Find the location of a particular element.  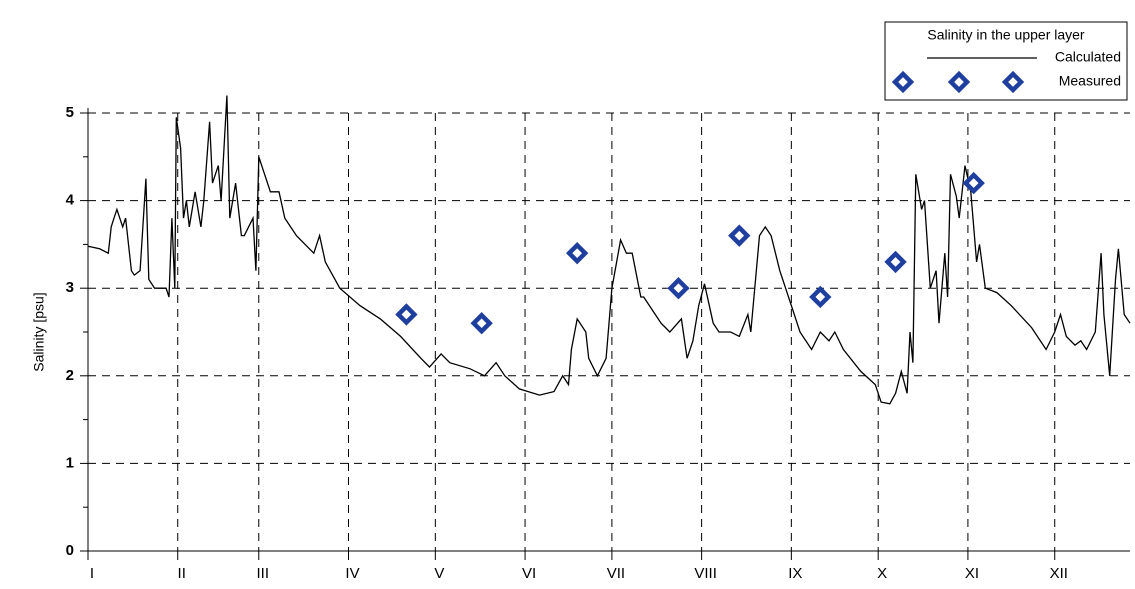

y-tick-label: 0 is located at coordinates (70, 550).